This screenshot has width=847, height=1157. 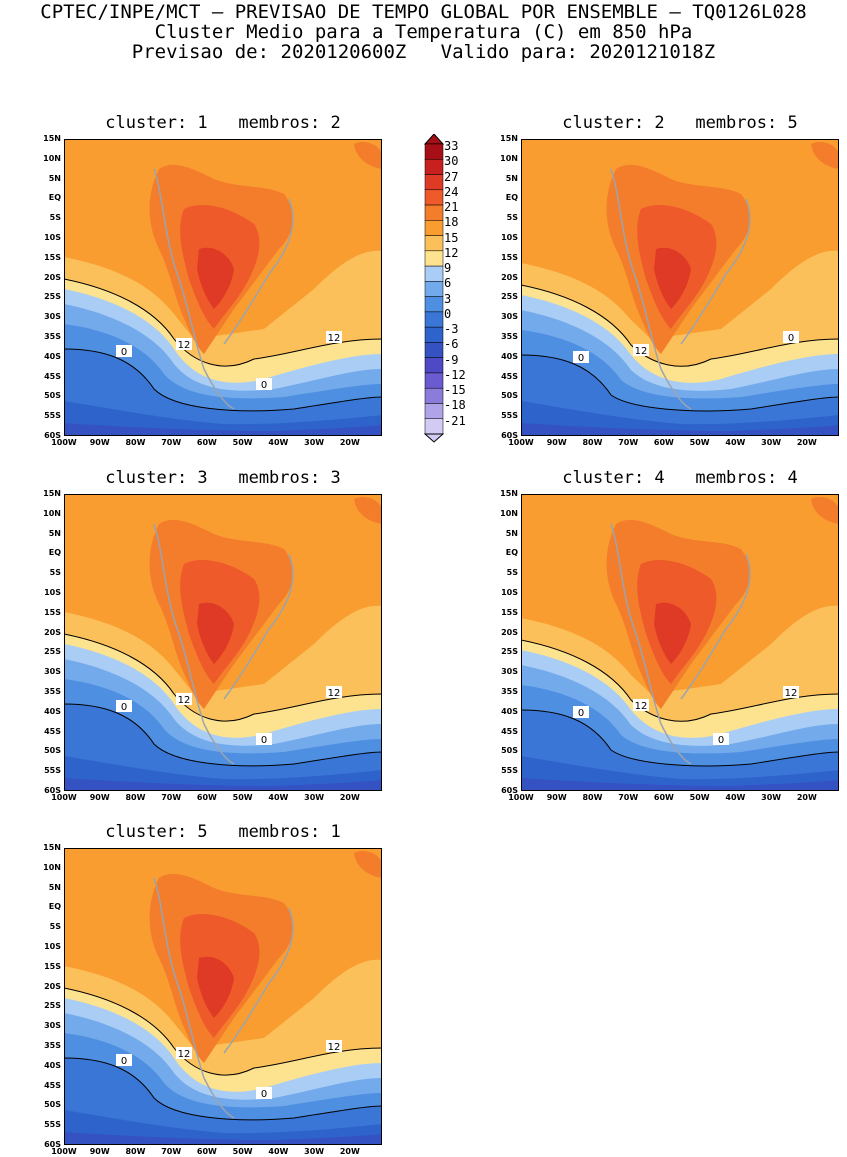 What do you see at coordinates (455, 374) in the screenshot?
I see `colorbar-tick-label: -12` at bounding box center [455, 374].